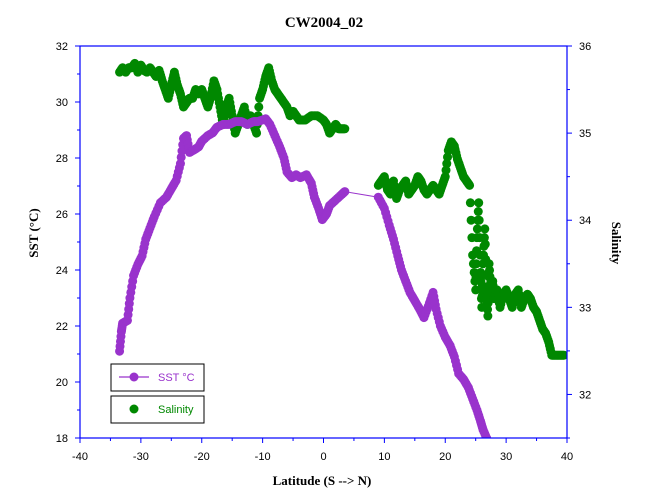 This screenshot has height=503, width=652. Describe the element at coordinates (585, 134) in the screenshot. I see `y-right-tick-label: 35` at that location.